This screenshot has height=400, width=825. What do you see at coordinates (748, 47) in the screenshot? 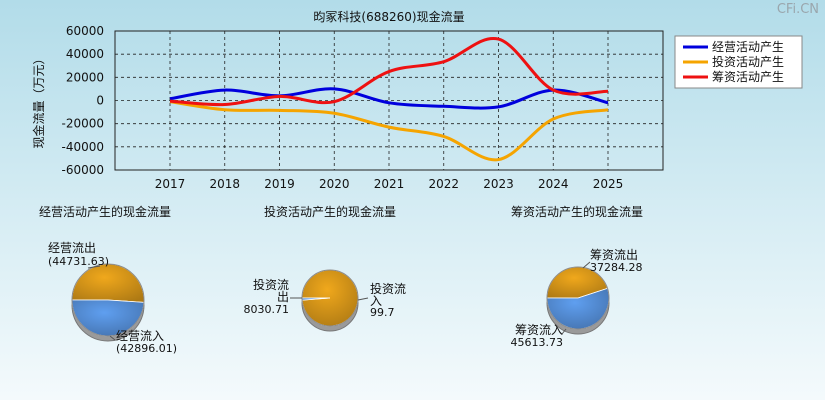
I see `legend-label: 经营活动产生` at bounding box center [748, 47].